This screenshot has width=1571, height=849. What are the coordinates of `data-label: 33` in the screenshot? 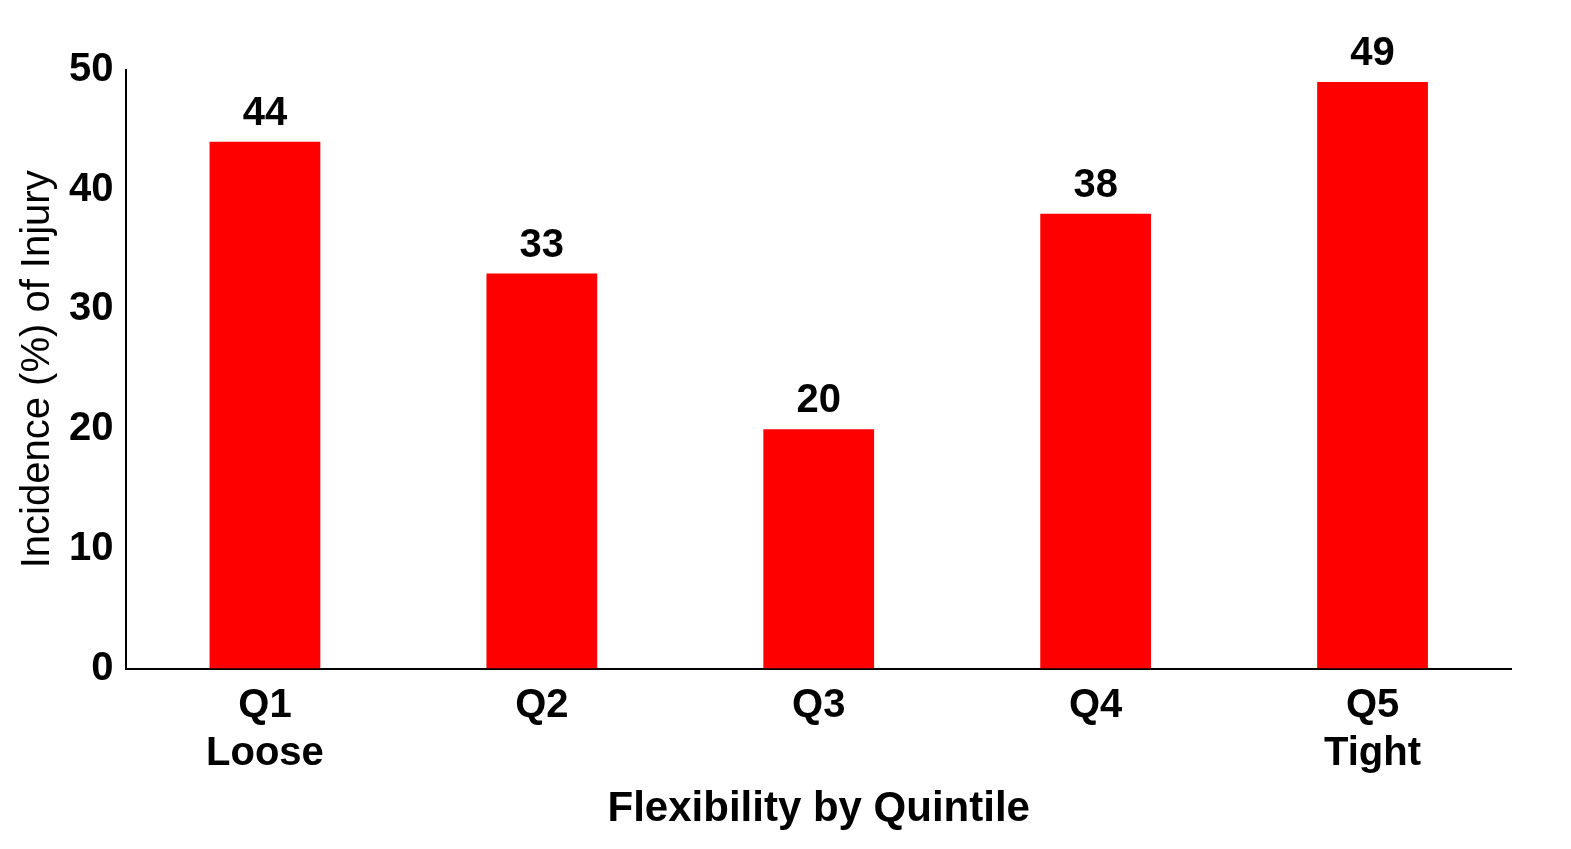 It's located at (542, 242).